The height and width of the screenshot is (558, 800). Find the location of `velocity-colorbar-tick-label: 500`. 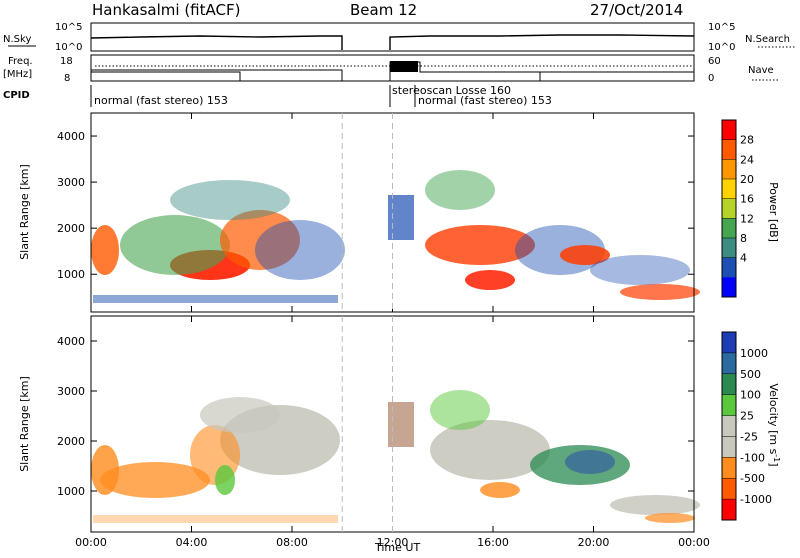

velocity-colorbar-tick-label: 500 is located at coordinates (750, 374).